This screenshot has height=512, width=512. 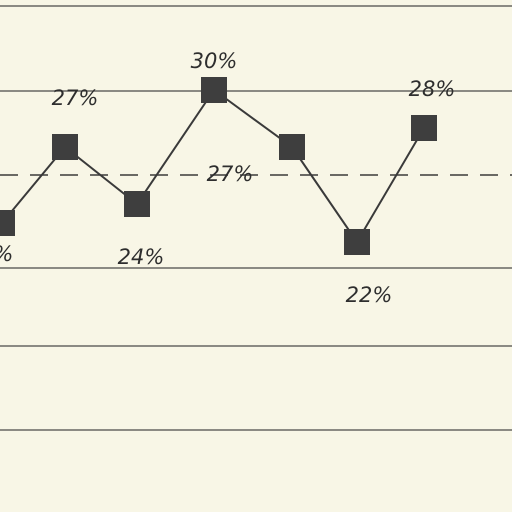 I want to click on data-label-4: 30%, so click(x=214, y=61).